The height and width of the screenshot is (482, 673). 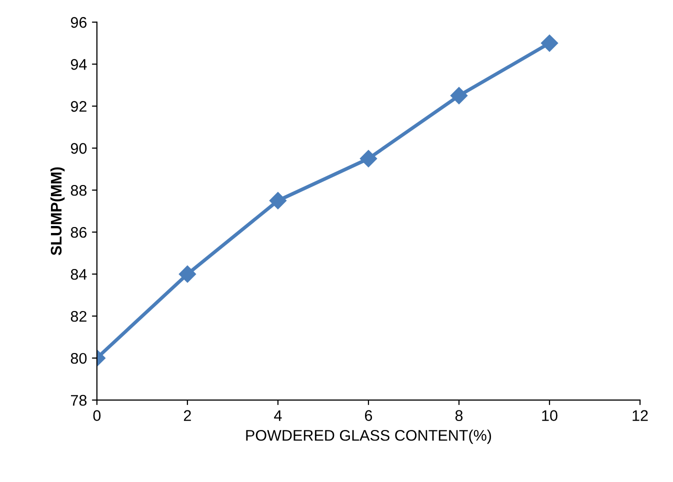 I want to click on y-tick-label: 90, so click(x=78, y=148).